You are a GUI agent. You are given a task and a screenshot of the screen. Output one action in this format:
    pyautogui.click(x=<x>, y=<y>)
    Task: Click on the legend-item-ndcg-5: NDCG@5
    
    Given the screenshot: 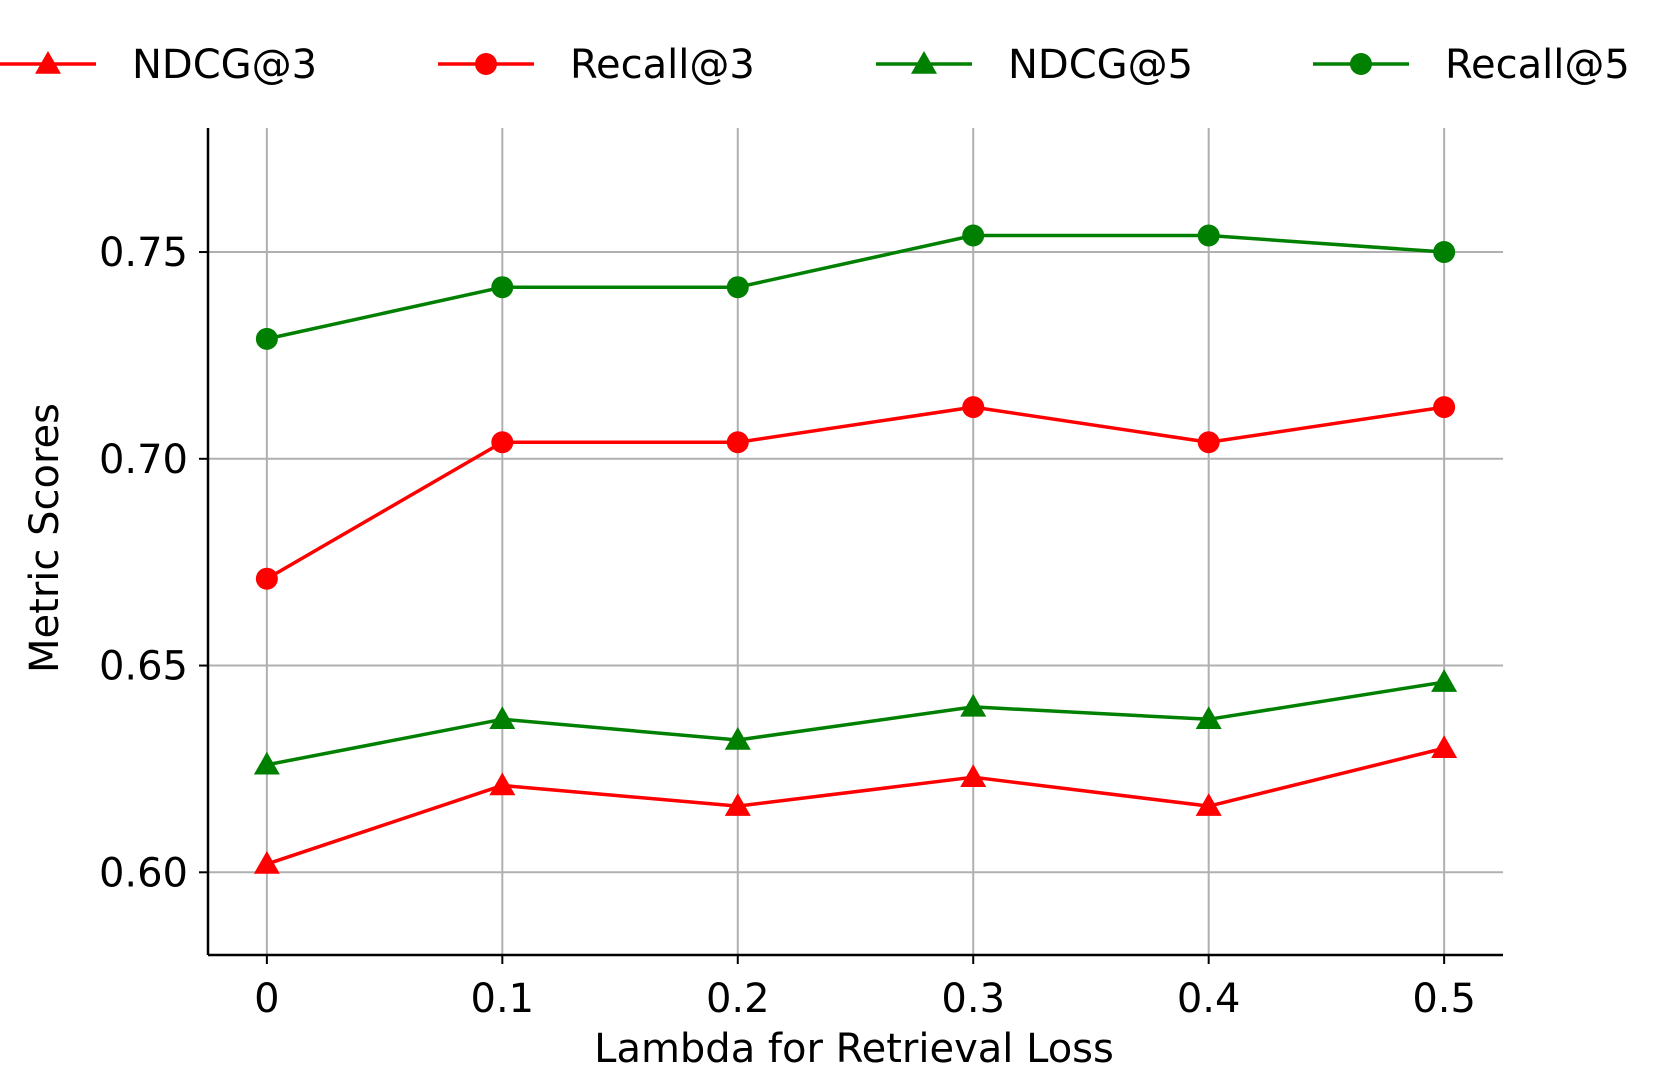 What is the action you would take?
    pyautogui.click(x=1034, y=65)
    